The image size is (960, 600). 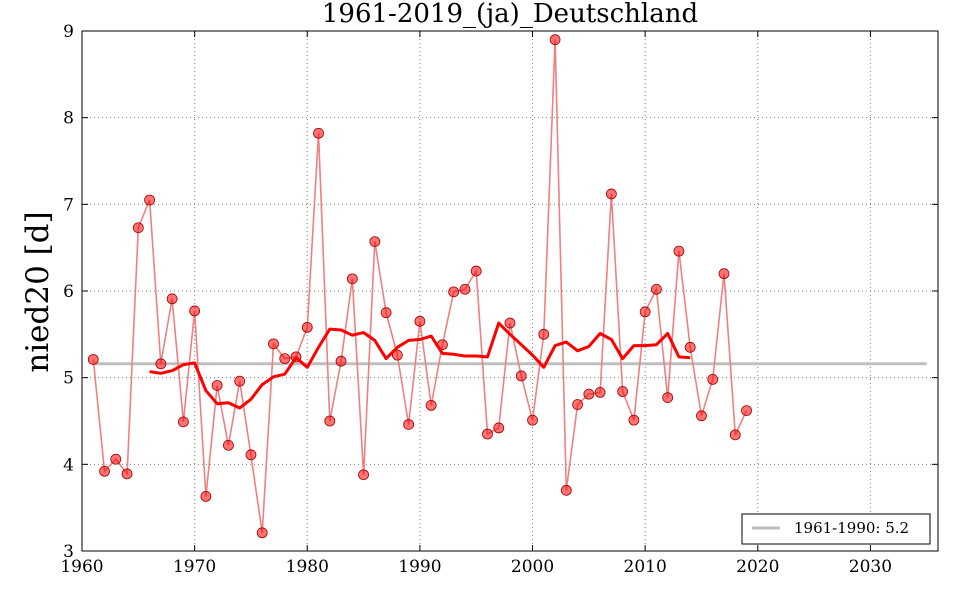 I want to click on y-tick-label: 4, so click(x=68, y=465).